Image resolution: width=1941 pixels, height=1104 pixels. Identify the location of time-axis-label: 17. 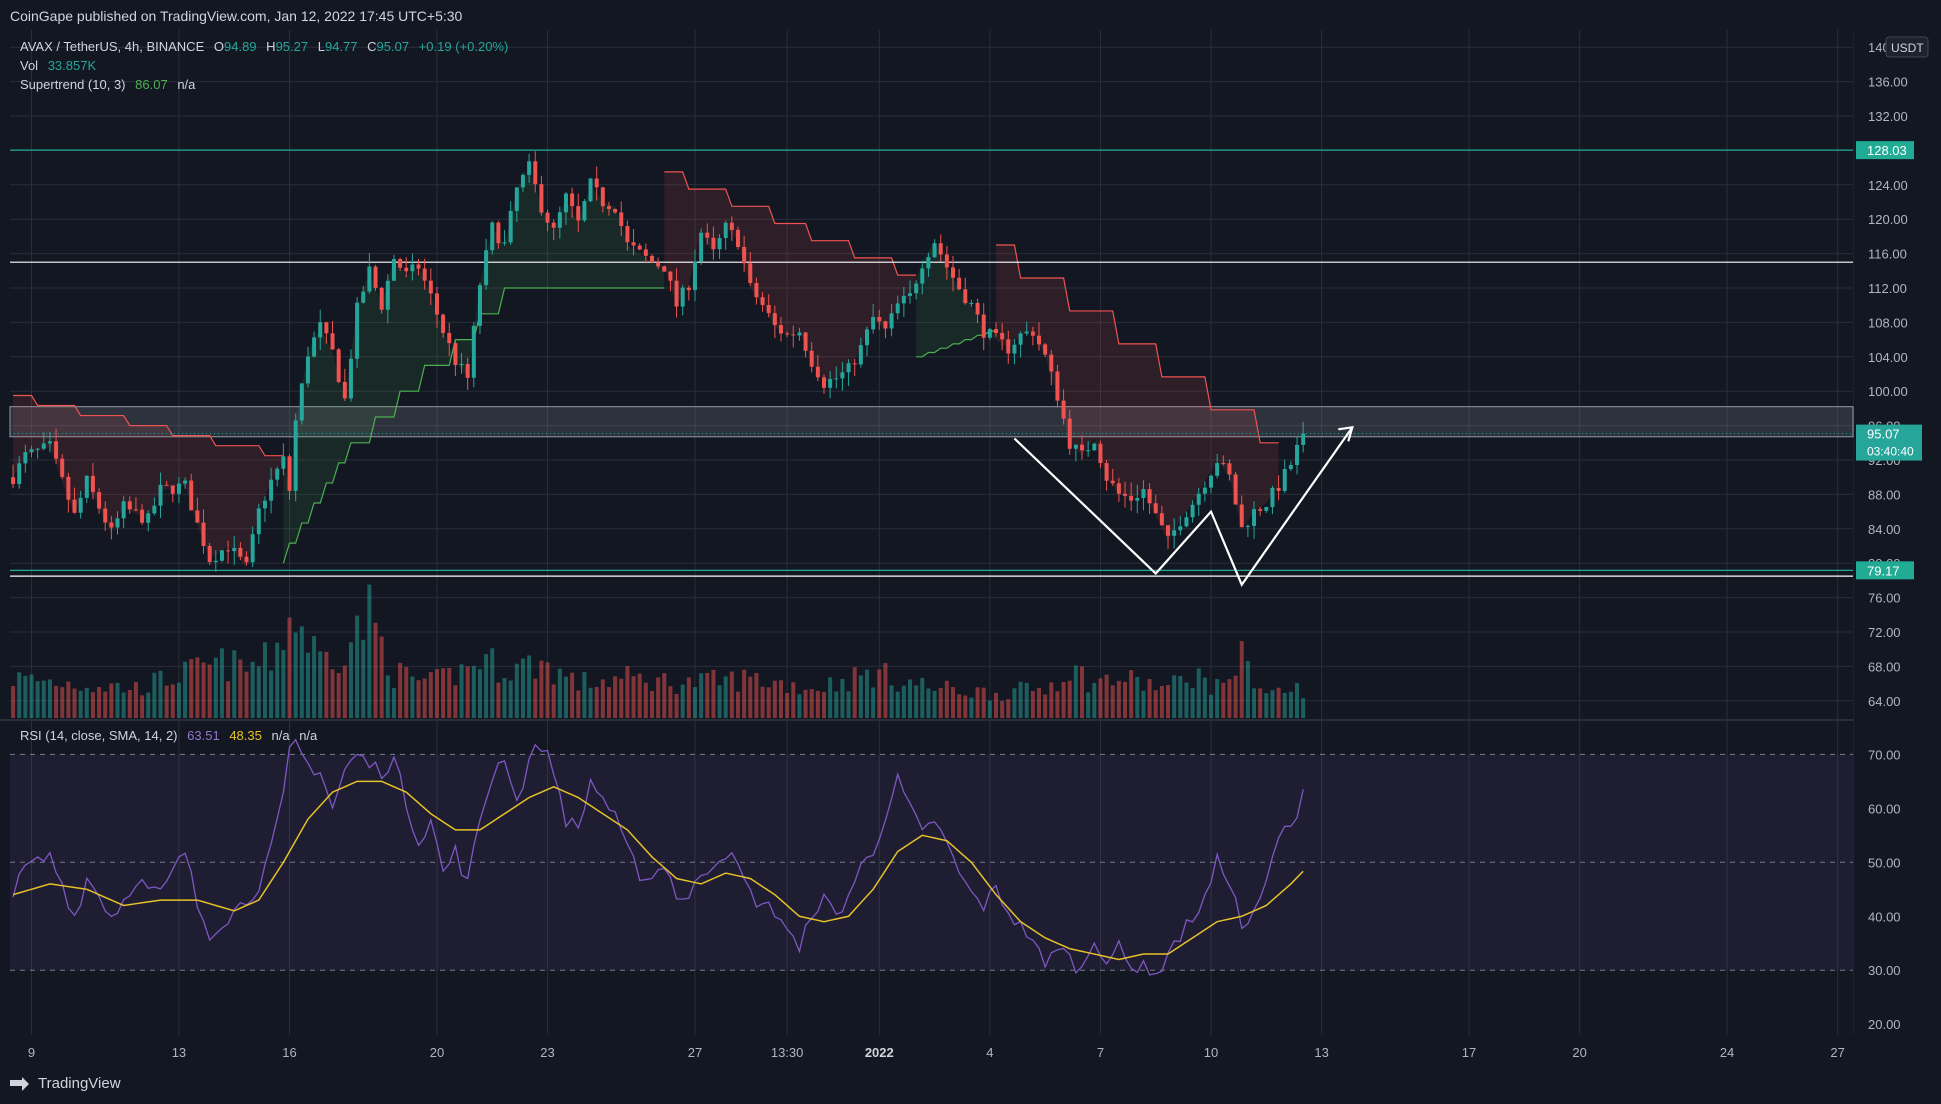
(1469, 1052).